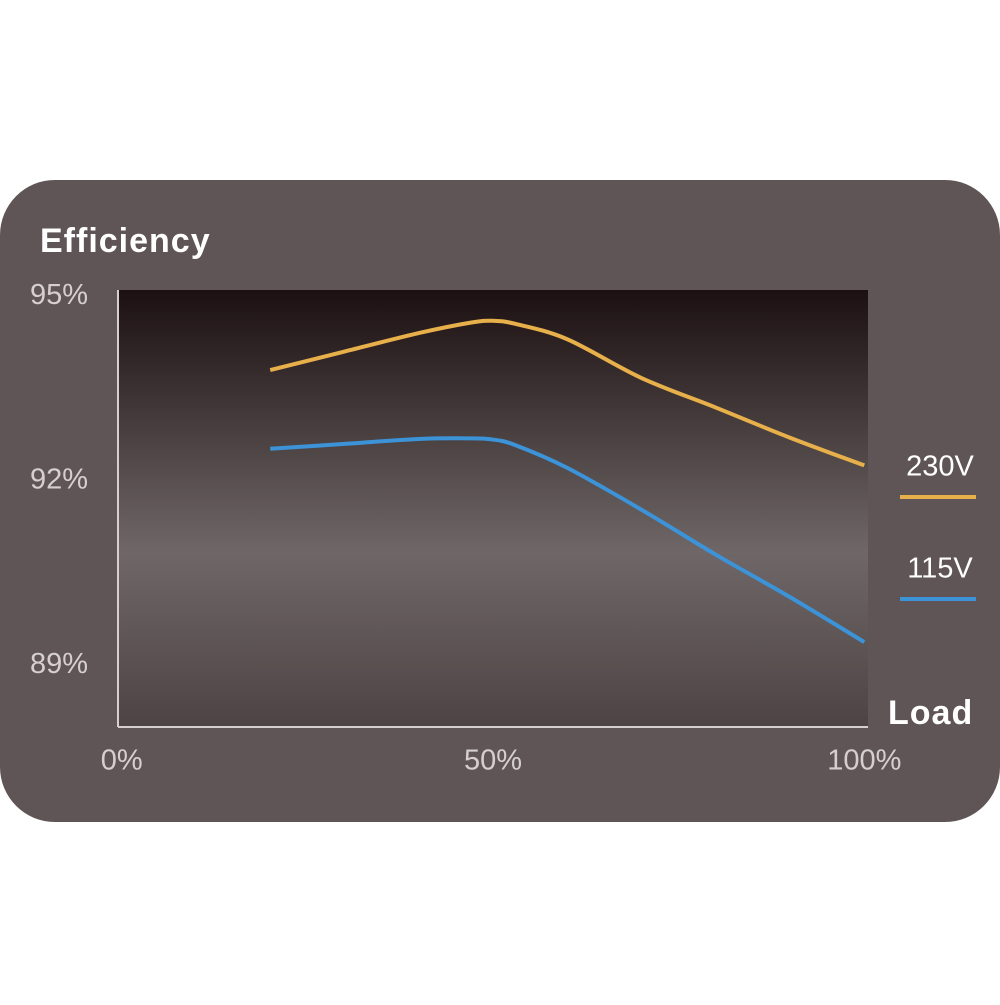 This screenshot has width=1000, height=1005. Describe the element at coordinates (59, 295) in the screenshot. I see `y-tick-label: 95%` at that location.